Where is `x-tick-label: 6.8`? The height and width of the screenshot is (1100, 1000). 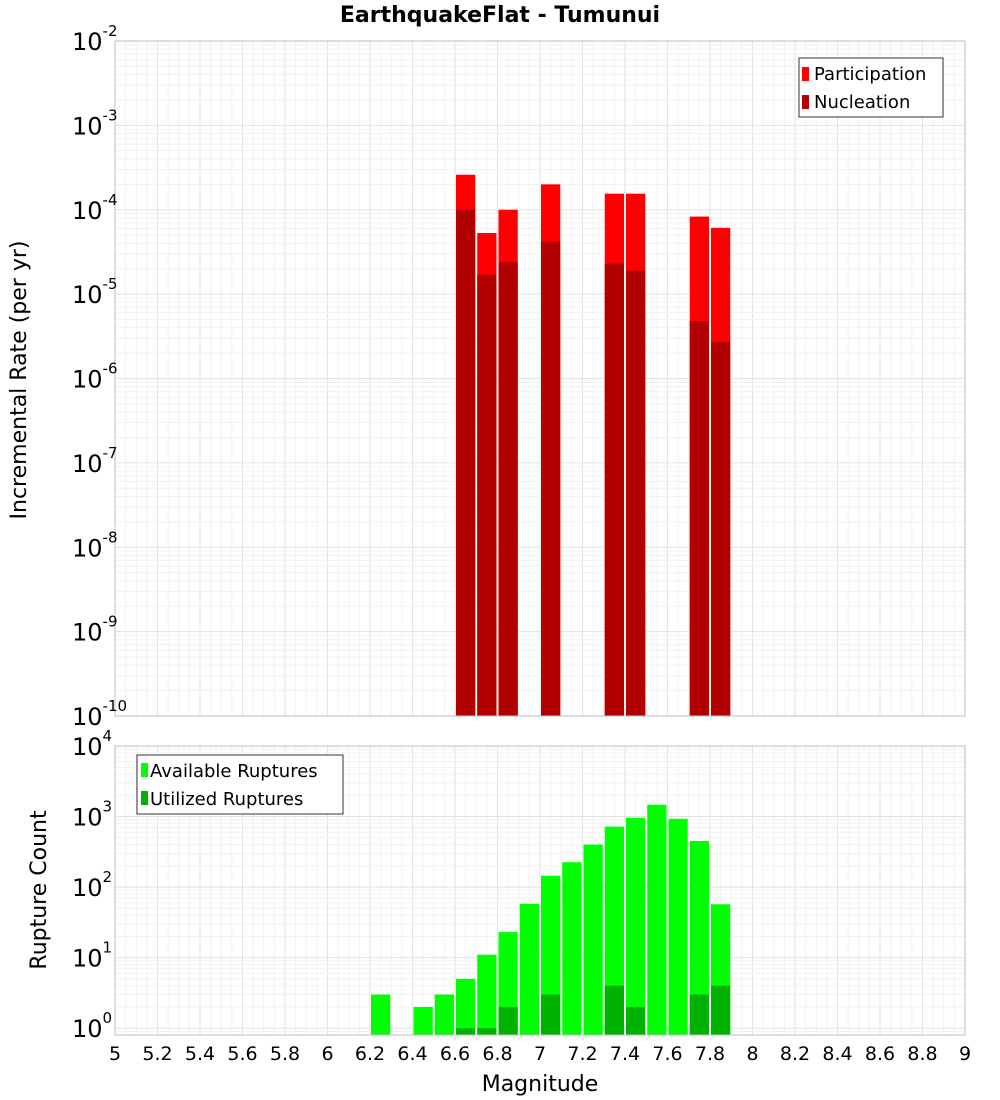 x-tick-label: 6.8 is located at coordinates (497, 1054).